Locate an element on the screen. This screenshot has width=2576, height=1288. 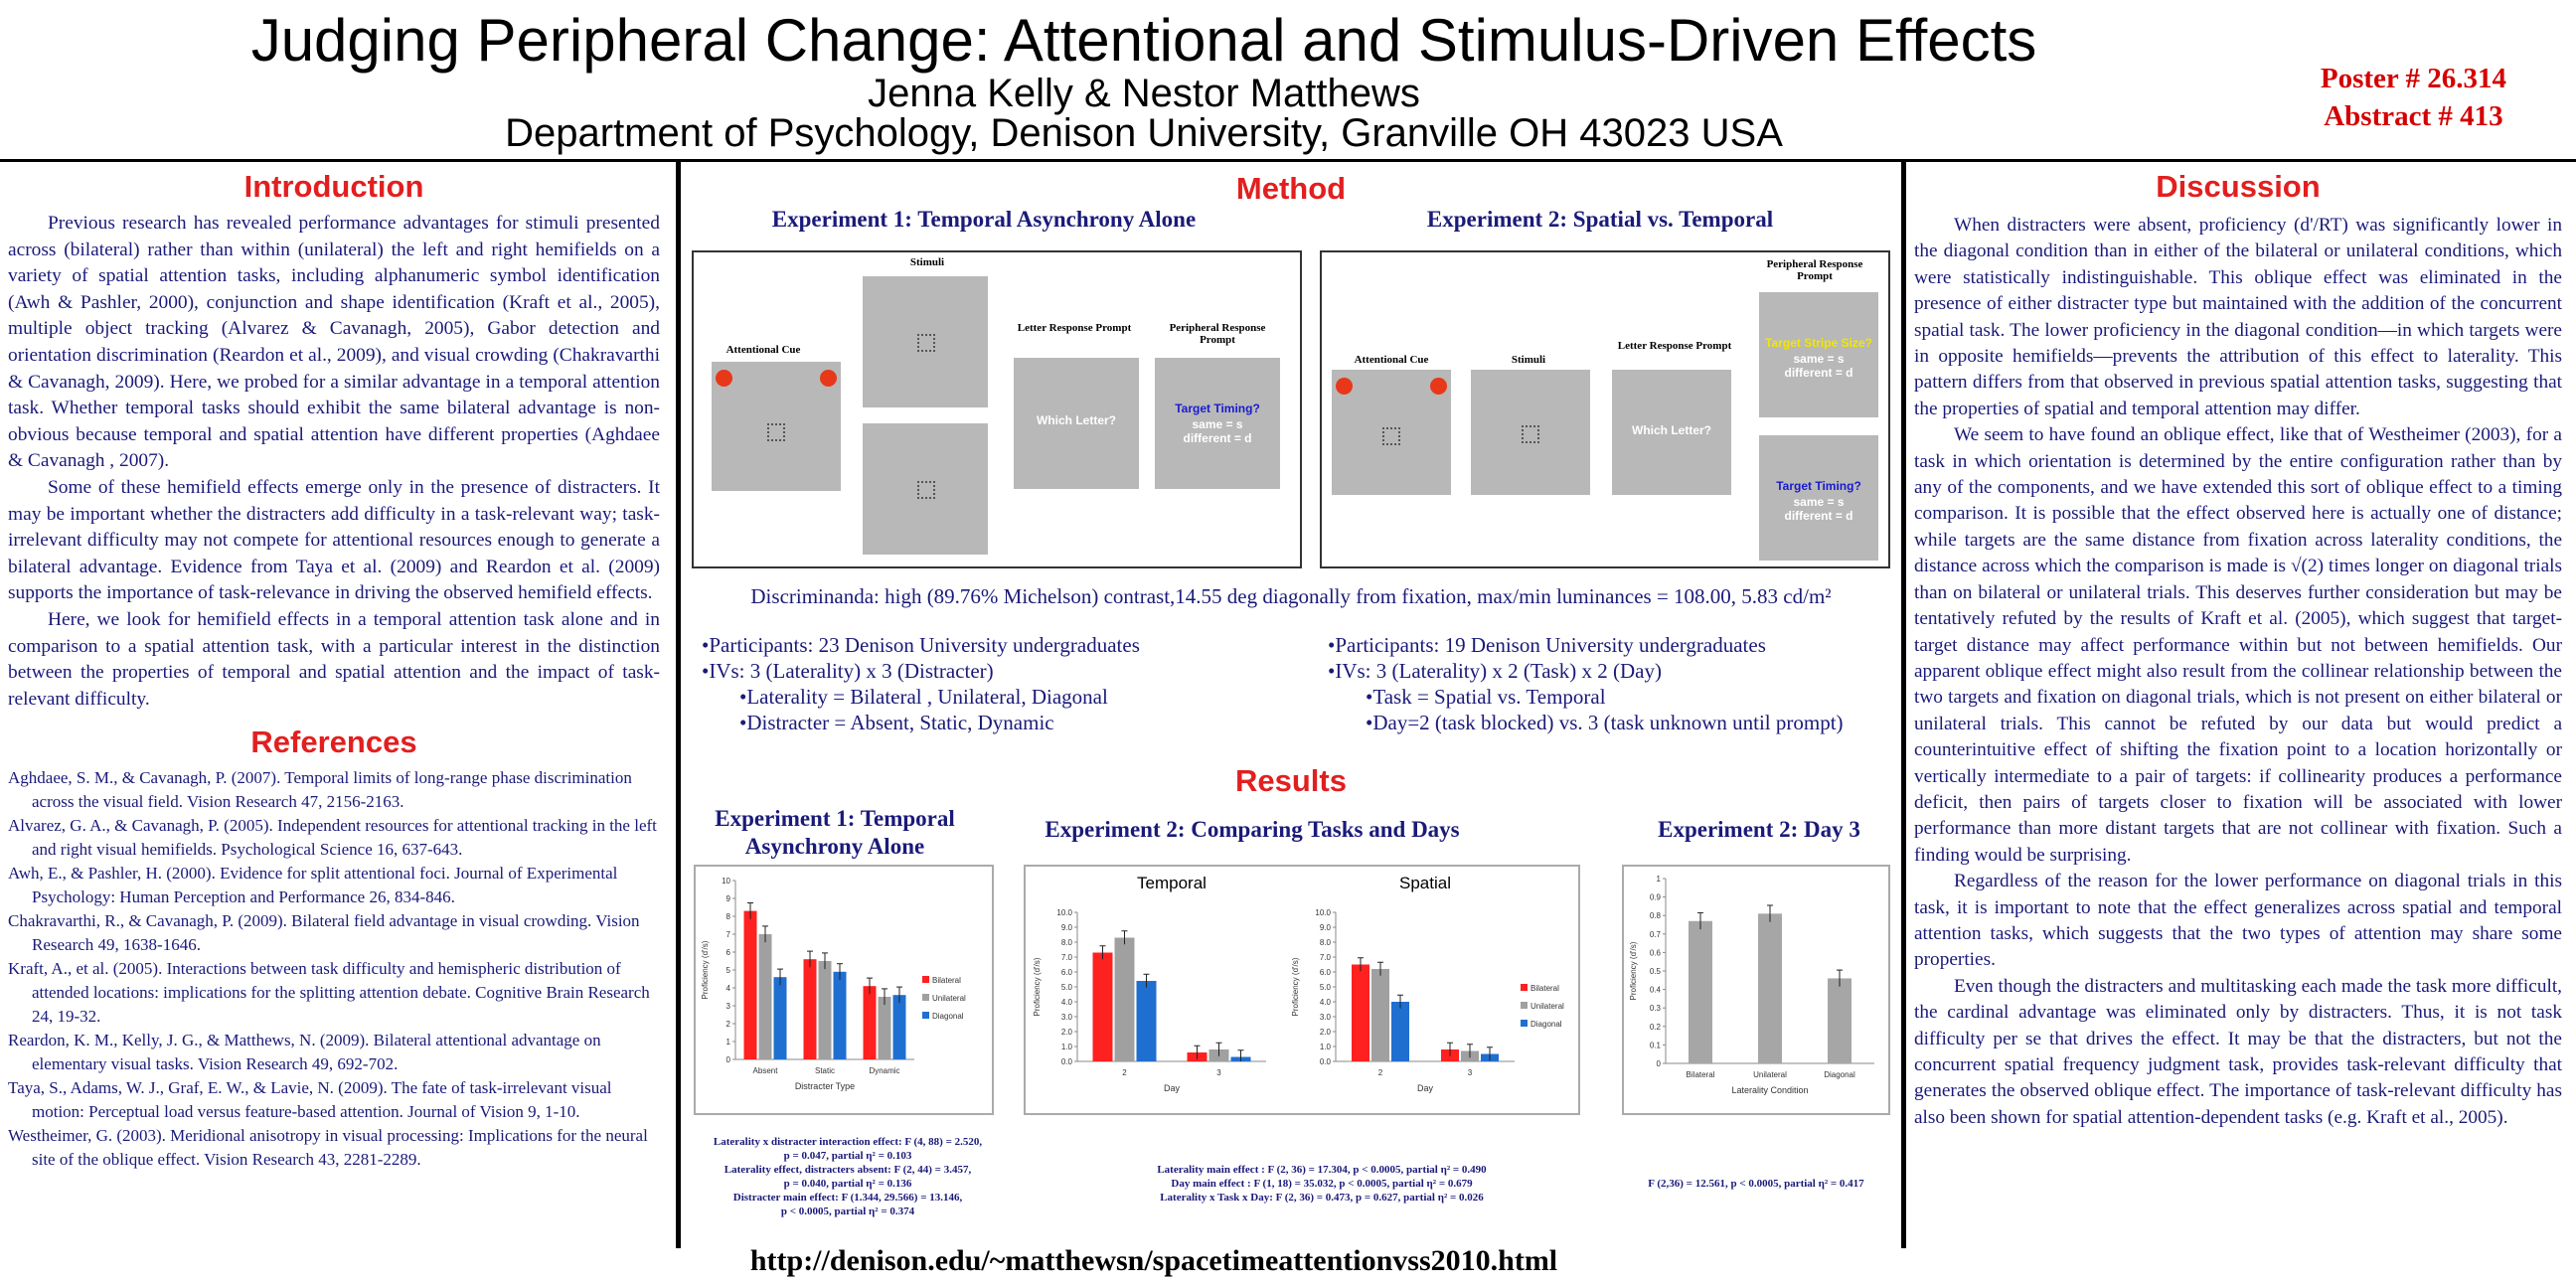
x-axis-label: Day is located at coordinates (1425, 1088).